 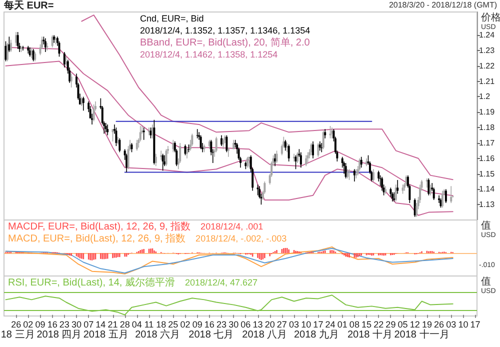 I want to click on x2-tick-label: 2018 五月, so click(x=105, y=335).